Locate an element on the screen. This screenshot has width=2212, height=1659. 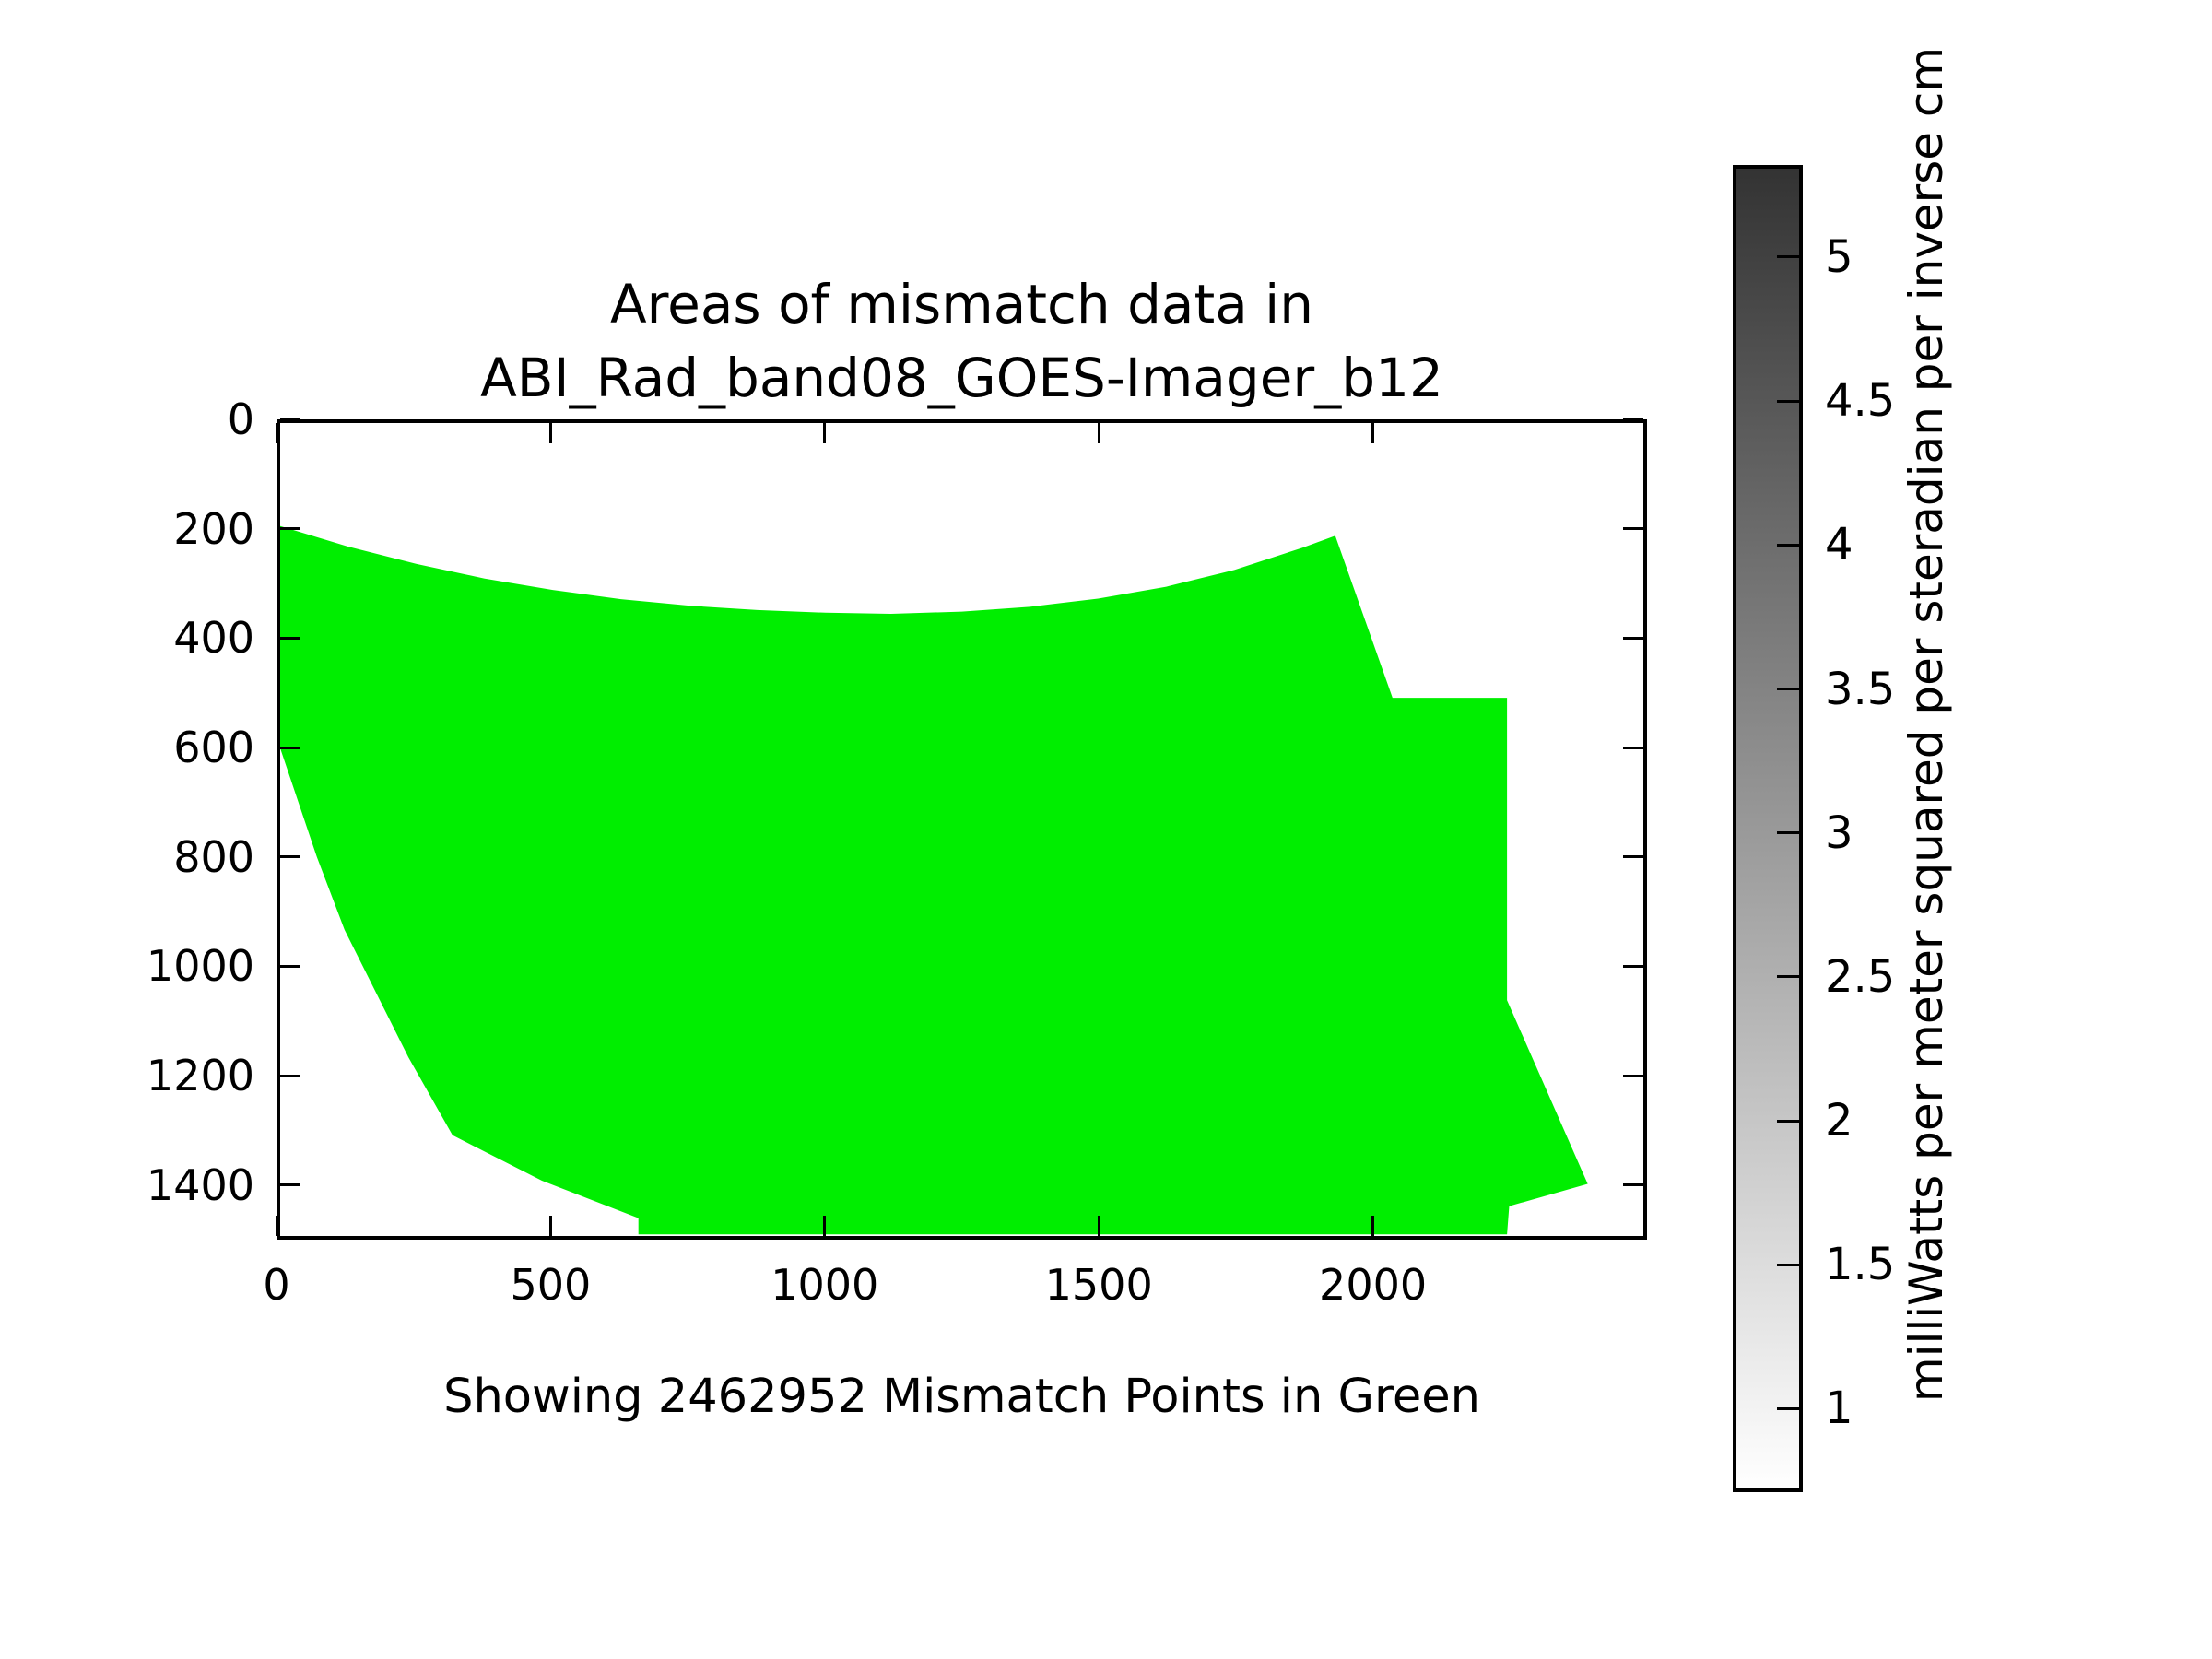
colorbar-tick-label: 1.5 is located at coordinates (1860, 1265).